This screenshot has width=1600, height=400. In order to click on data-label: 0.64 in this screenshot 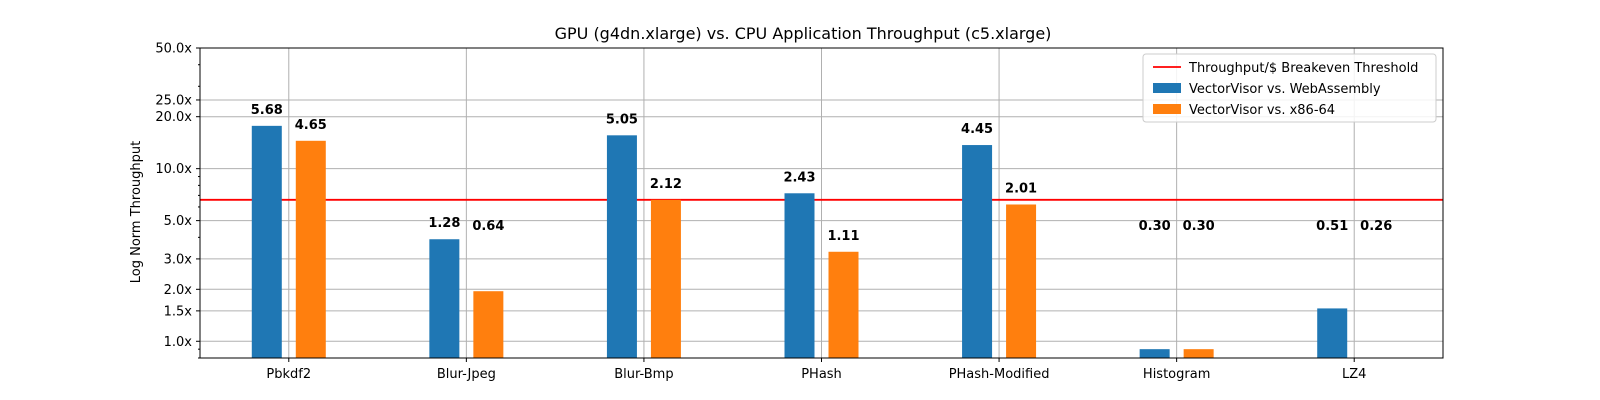, I will do `click(488, 226)`.